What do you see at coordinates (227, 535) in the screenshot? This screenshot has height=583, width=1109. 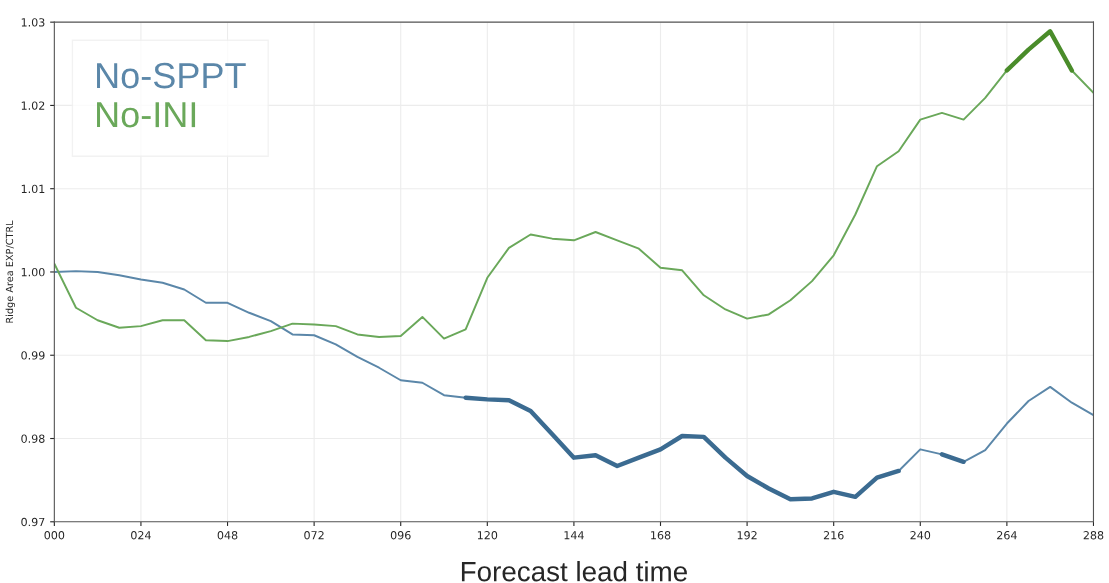 I see `x-tick-label: 048` at bounding box center [227, 535].